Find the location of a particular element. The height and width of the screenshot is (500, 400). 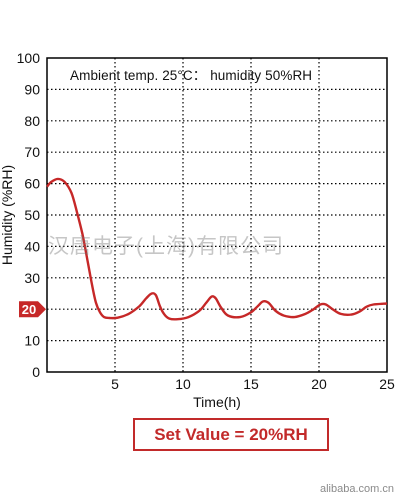

y-tick-label: 10 is located at coordinates (32, 341).